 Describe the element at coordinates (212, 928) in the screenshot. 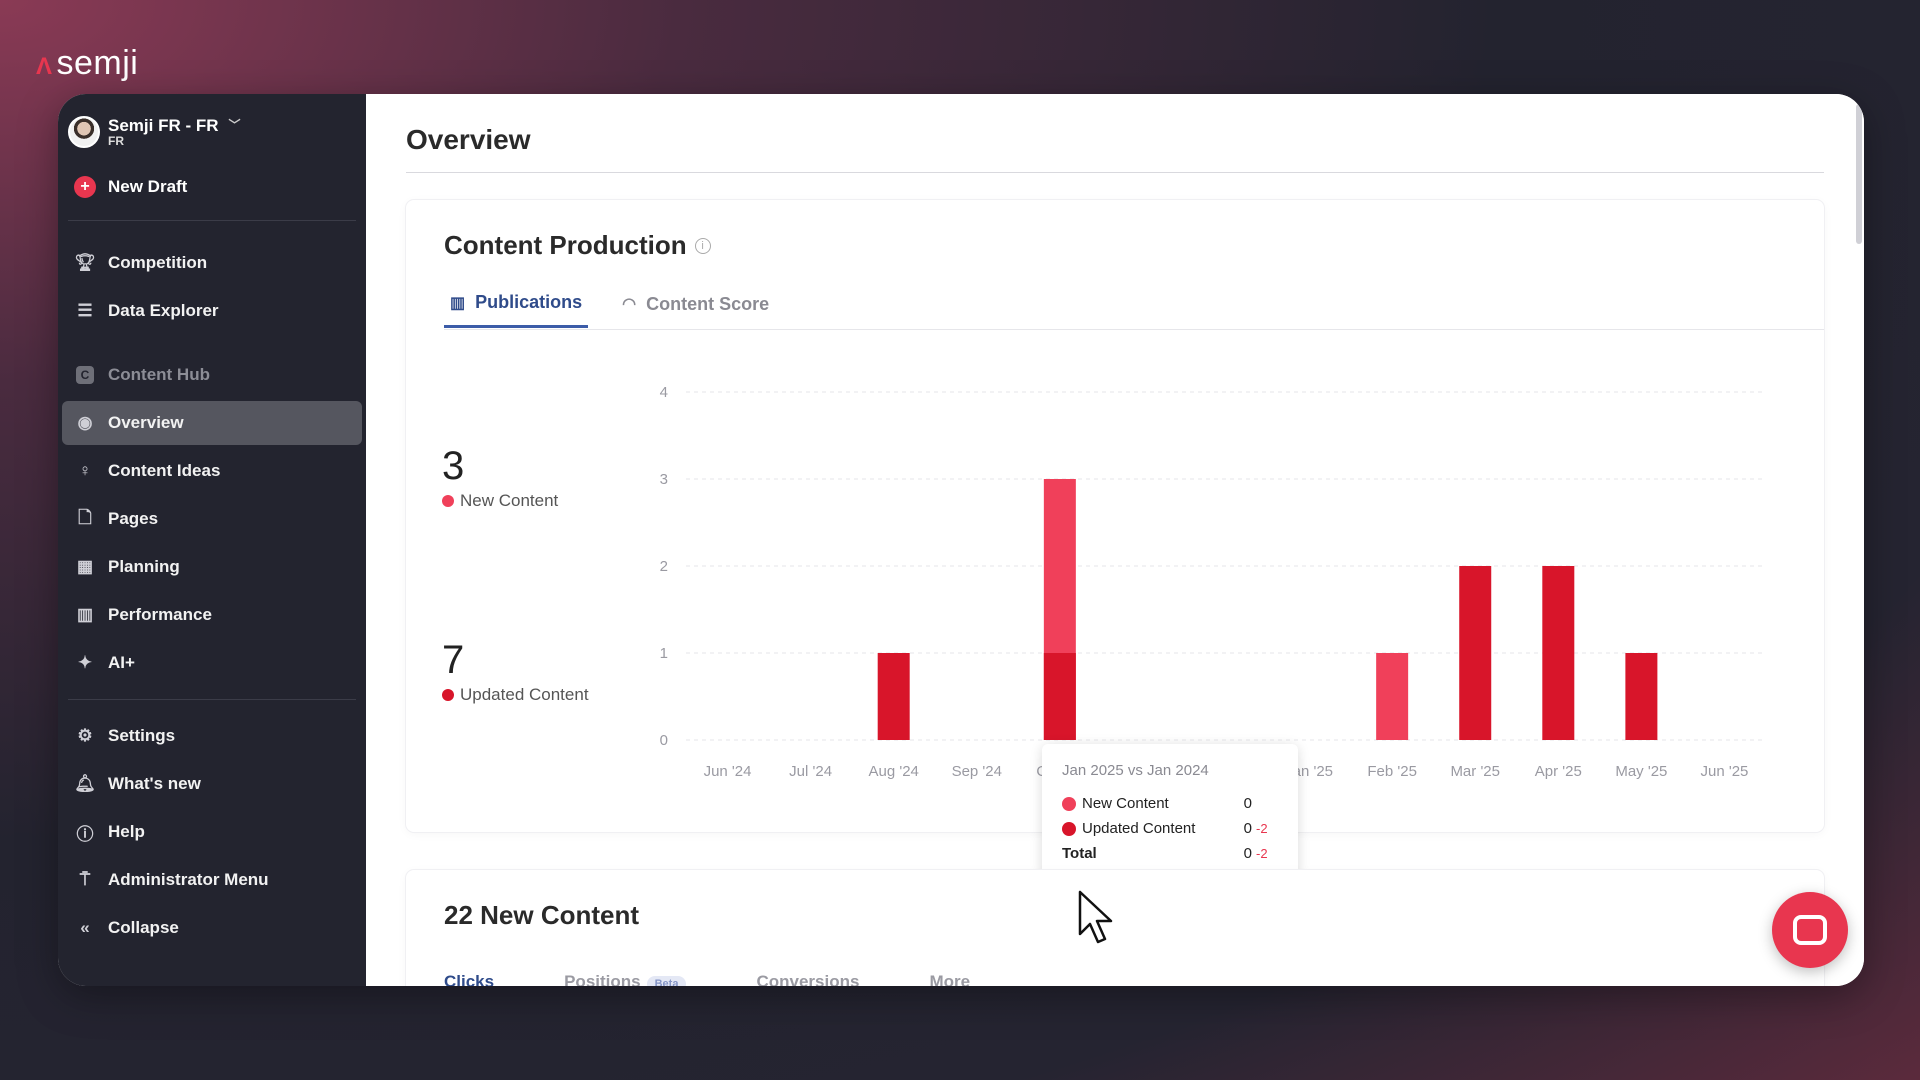

I see `sidebar-item-collapse: « Collapse` at that location.